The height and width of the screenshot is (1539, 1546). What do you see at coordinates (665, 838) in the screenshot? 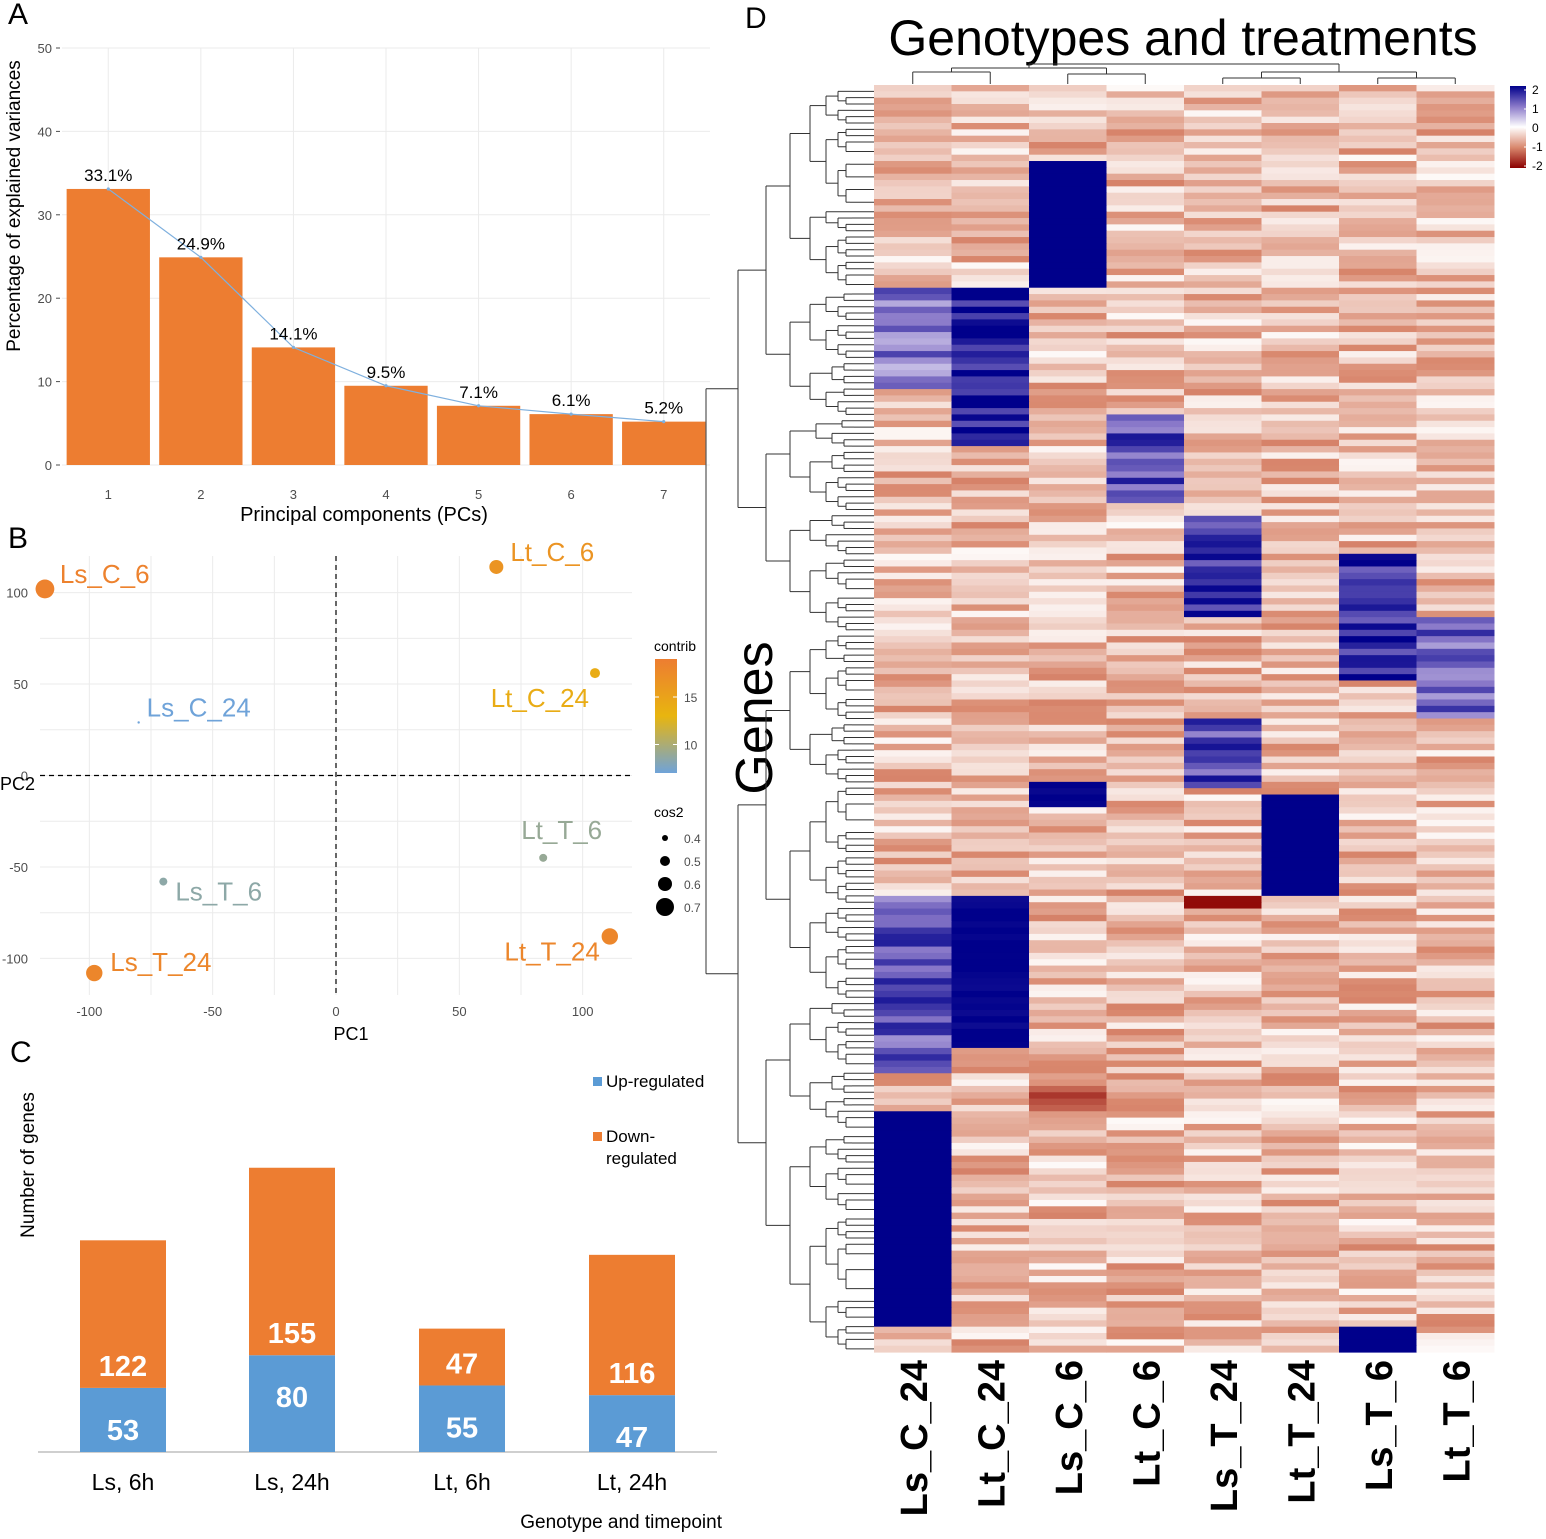
I see `b-legend-cos2-dot` at bounding box center [665, 838].